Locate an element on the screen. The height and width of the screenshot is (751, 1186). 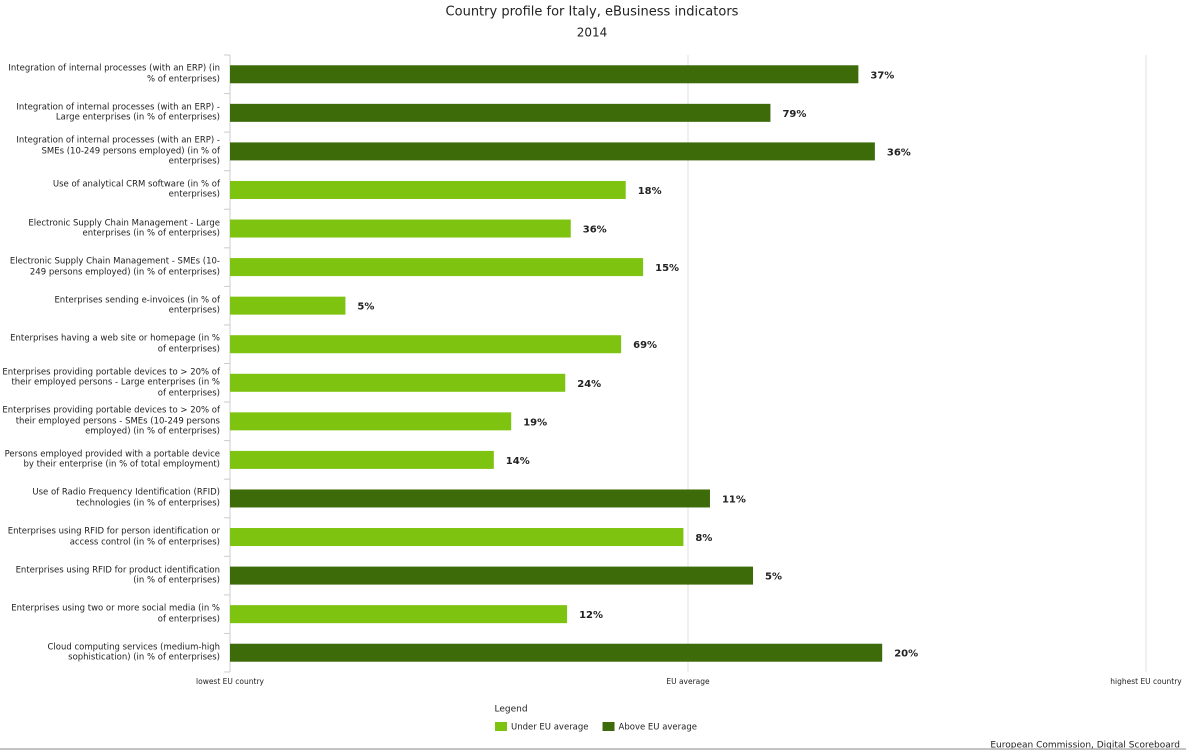
x-tick-label: EU average is located at coordinates (688, 681).